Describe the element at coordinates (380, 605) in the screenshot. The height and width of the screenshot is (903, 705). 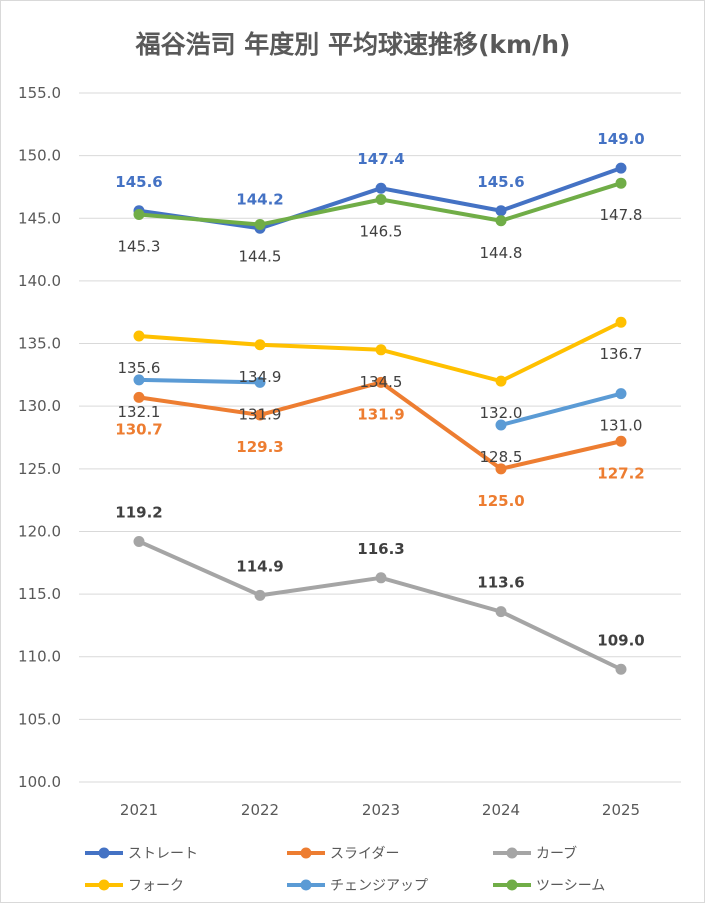
I see `series-2-line` at that location.